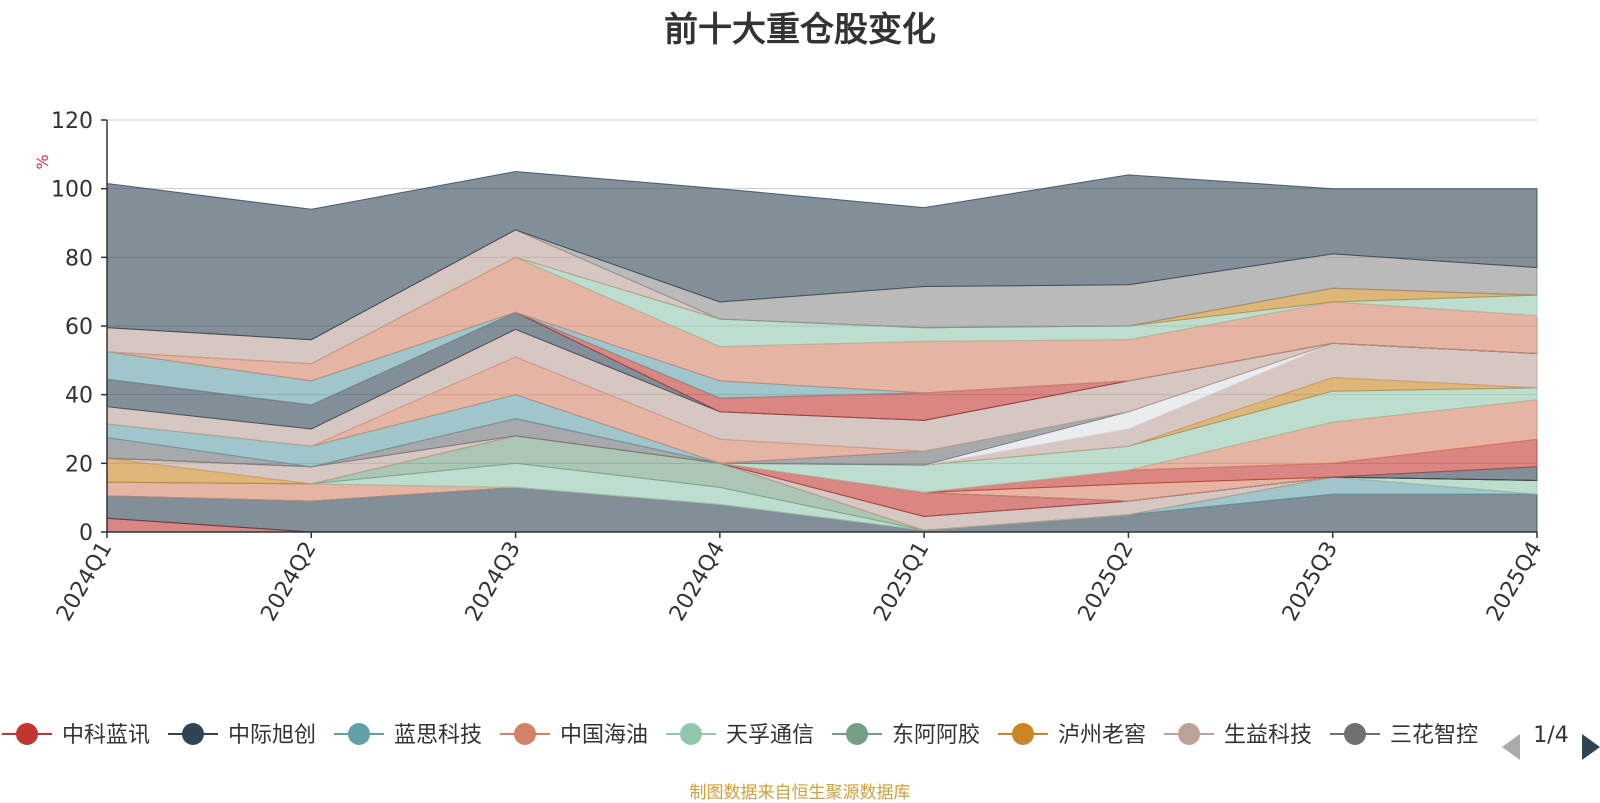 The image size is (1600, 803). I want to click on legend-pager: 1/4, so click(1551, 741).